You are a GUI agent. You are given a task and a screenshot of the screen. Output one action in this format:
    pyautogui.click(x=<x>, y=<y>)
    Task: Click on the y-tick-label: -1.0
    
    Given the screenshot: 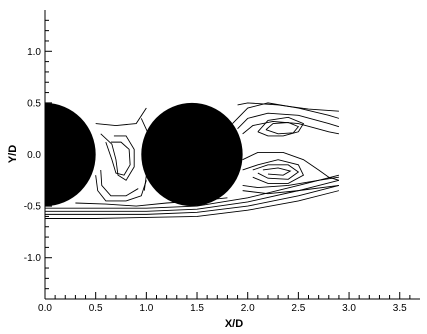 What is the action you would take?
    pyautogui.click(x=33, y=258)
    